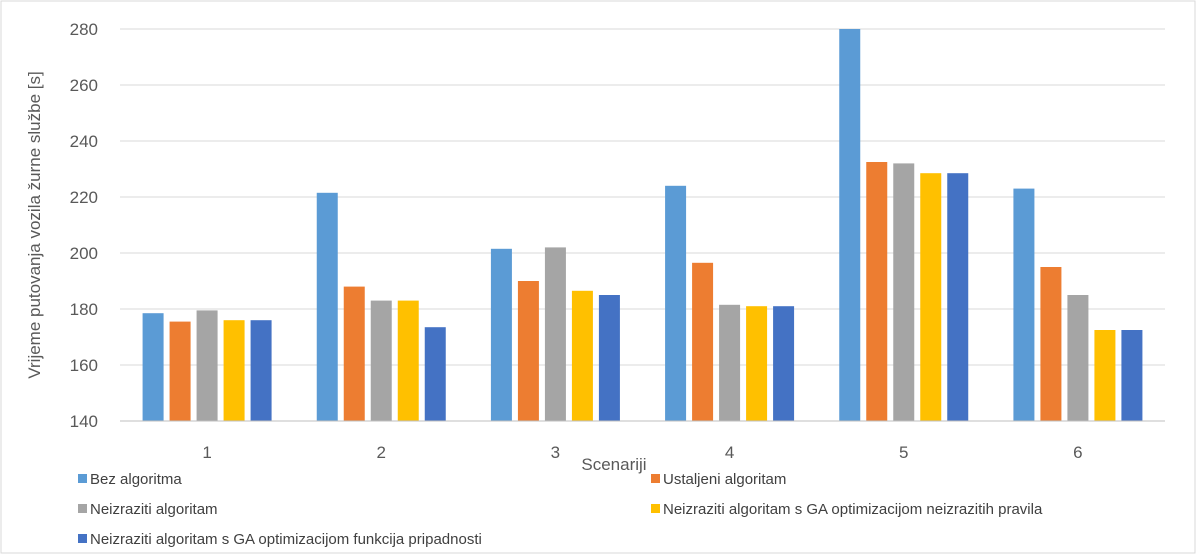  What do you see at coordinates (84, 421) in the screenshot?
I see `y-tick-label: 140` at bounding box center [84, 421].